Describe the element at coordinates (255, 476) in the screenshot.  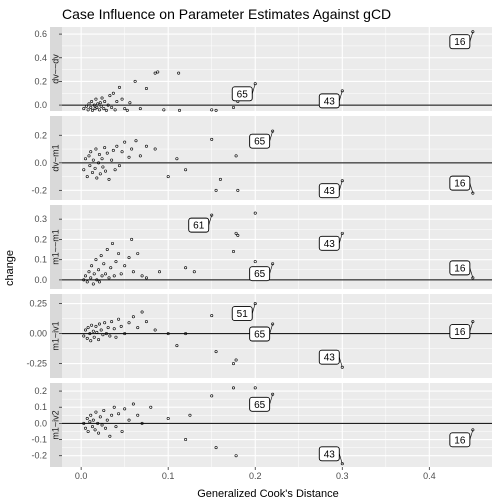
I see `x-tick-label: 0.2` at that location.